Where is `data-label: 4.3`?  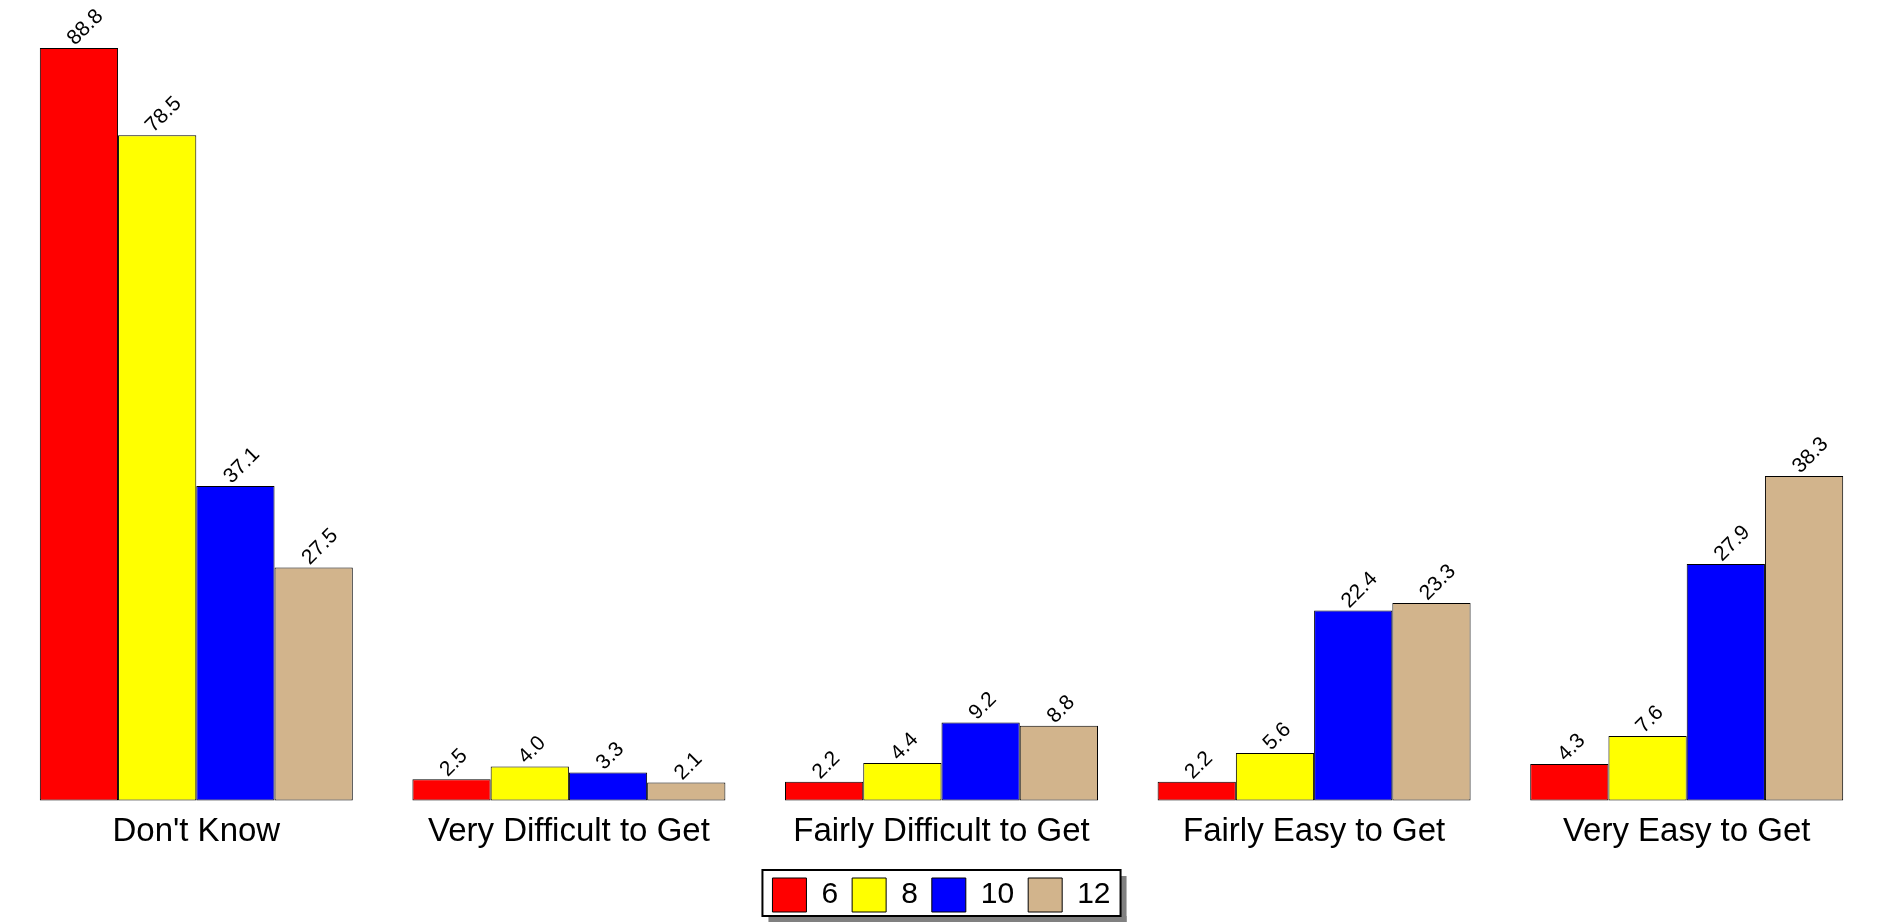 data-label: 4.3 is located at coordinates (1570, 746).